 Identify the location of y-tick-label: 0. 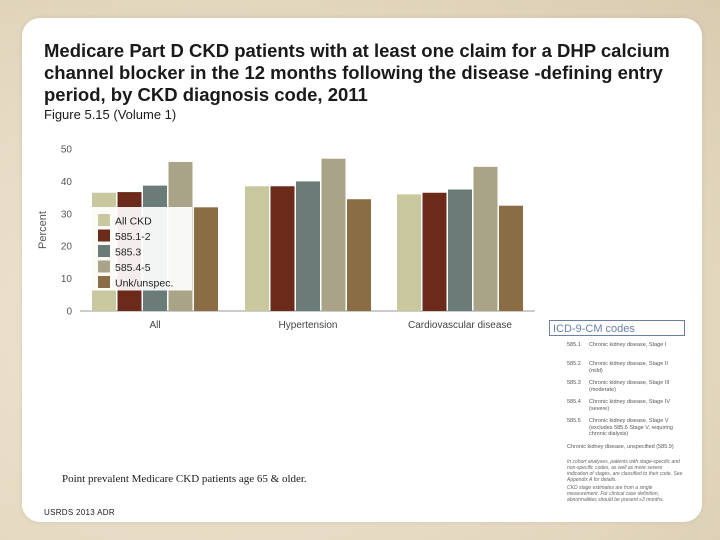
(69, 312).